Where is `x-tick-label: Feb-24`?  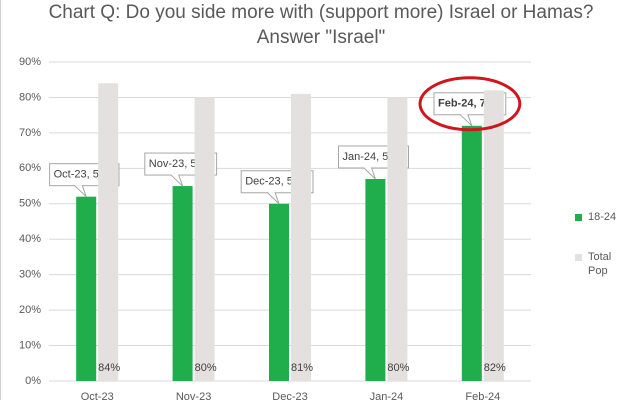 x-tick-label: Feb-24 is located at coordinates (482, 395).